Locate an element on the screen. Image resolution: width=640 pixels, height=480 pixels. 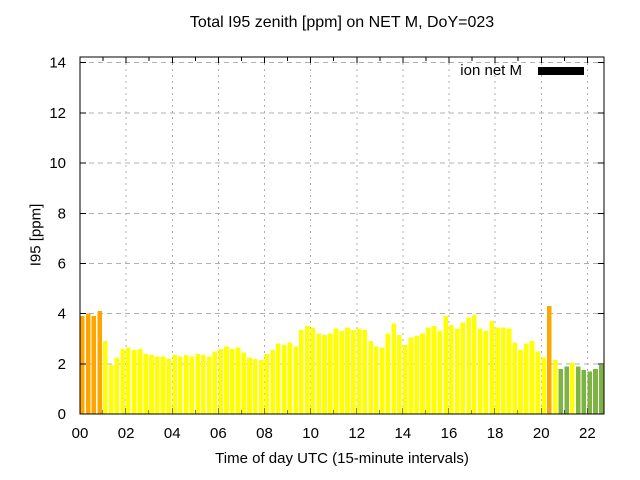
y-tick-label: 8 is located at coordinates (62, 213).